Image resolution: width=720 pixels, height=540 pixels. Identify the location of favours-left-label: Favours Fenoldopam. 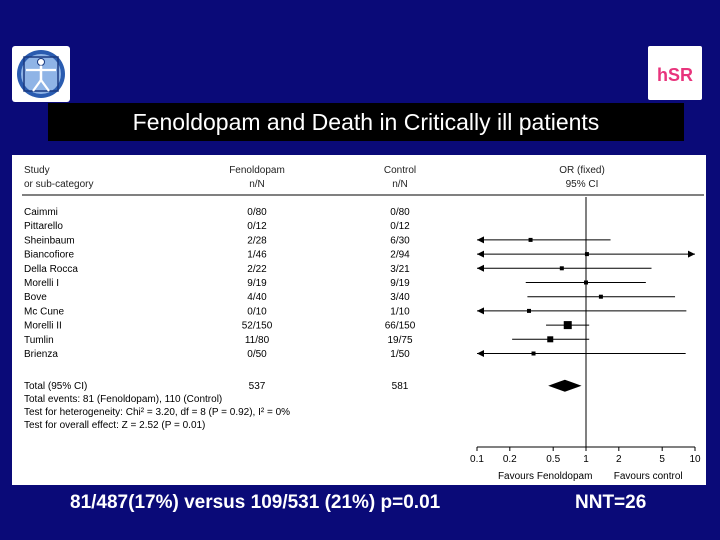
(545, 476).